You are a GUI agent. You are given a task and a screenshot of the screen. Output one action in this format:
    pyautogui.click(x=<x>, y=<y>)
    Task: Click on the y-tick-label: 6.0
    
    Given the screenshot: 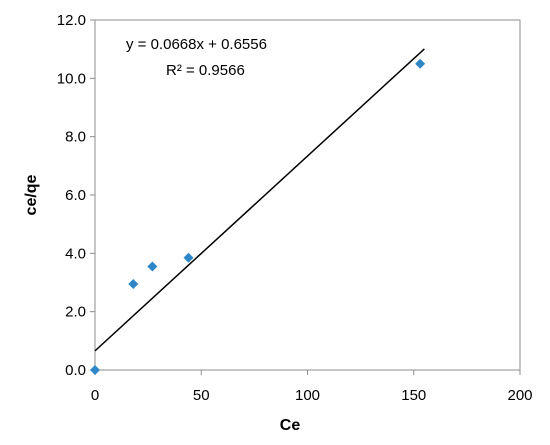 What is the action you would take?
    pyautogui.click(x=75, y=195)
    